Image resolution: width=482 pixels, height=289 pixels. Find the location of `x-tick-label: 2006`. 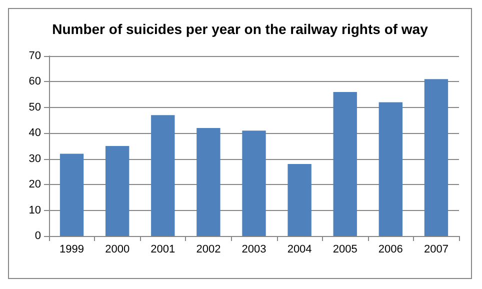

x-tick-label: 2006 is located at coordinates (390, 250).